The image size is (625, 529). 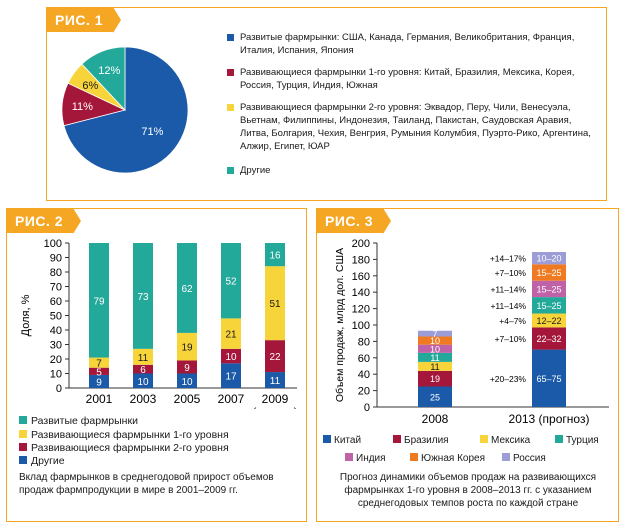 What do you see at coordinates (82, 107) in the screenshot?
I see `pie-slice-label: 11%` at bounding box center [82, 107].